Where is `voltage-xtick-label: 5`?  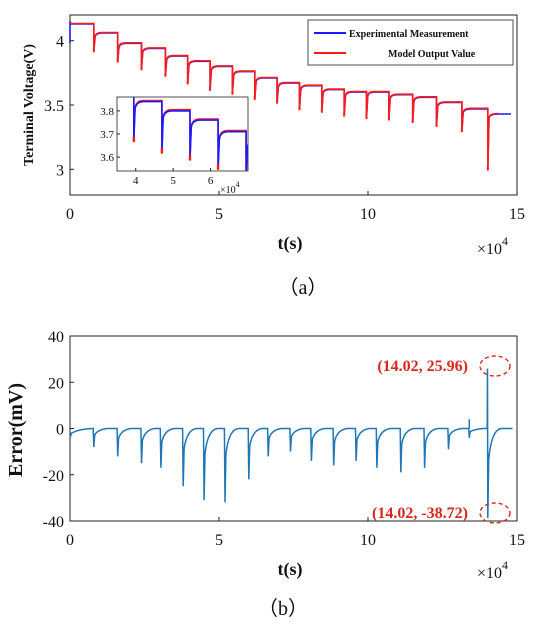 voltage-xtick-label: 5 is located at coordinates (219, 214).